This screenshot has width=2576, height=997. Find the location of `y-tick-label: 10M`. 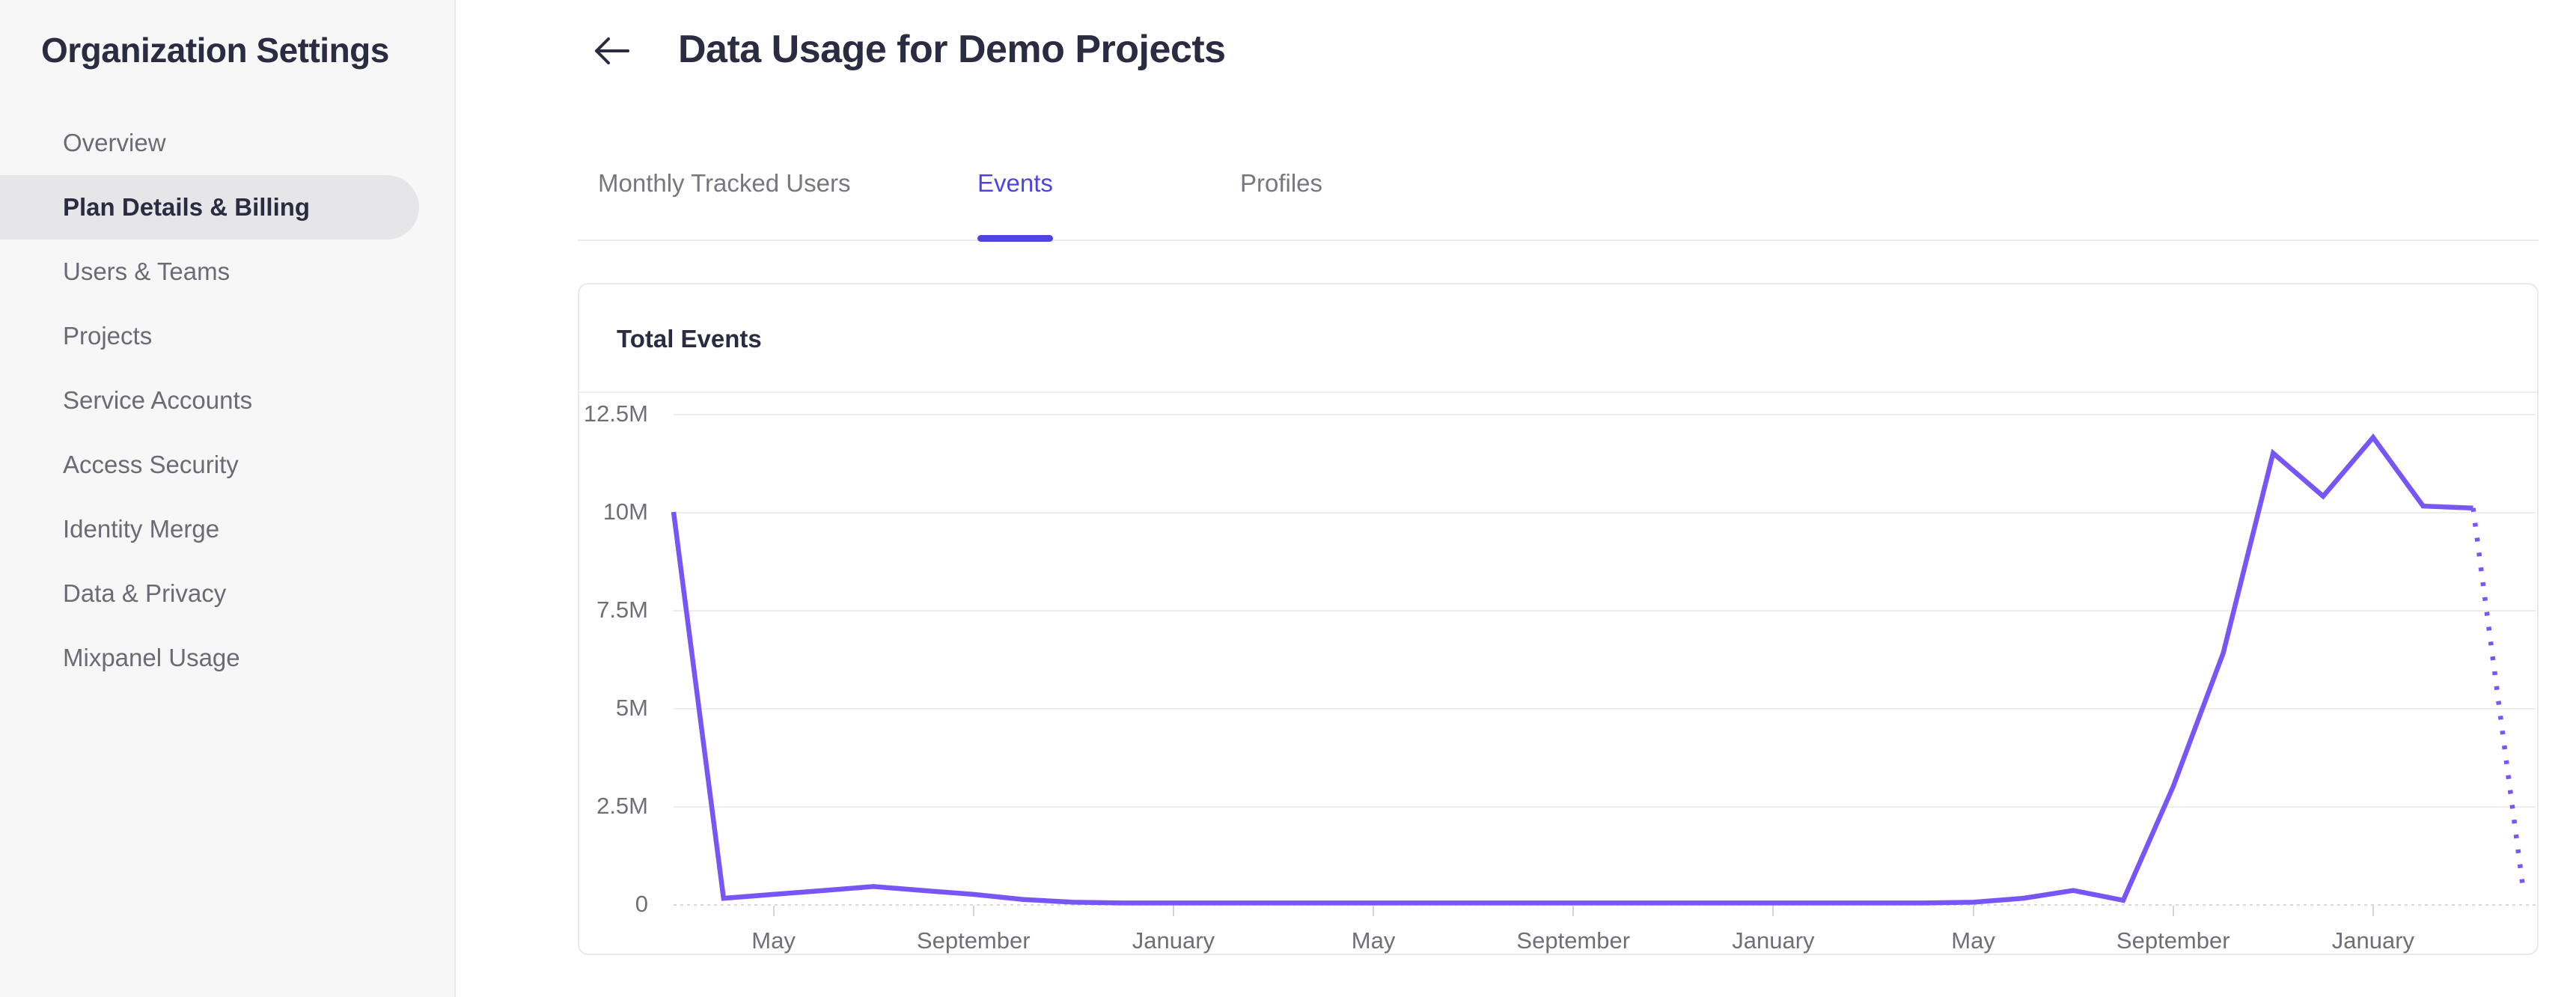

y-tick-label: 10M is located at coordinates (625, 511).